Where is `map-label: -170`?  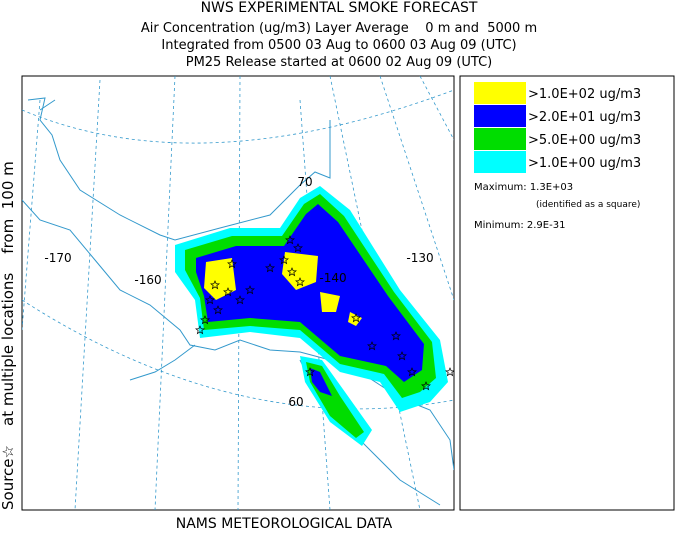
map-label: -170 is located at coordinates (57, 258).